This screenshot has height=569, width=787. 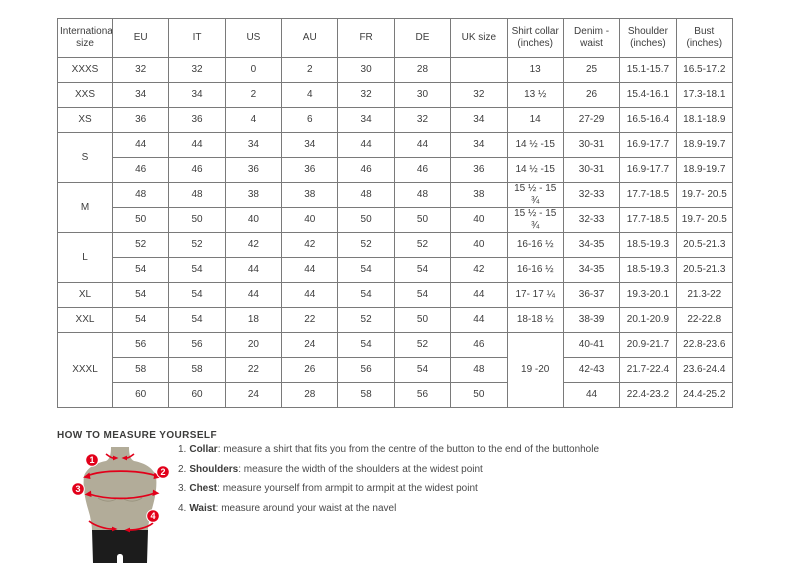 I want to click on svg-text: 1, so click(x=91, y=460).